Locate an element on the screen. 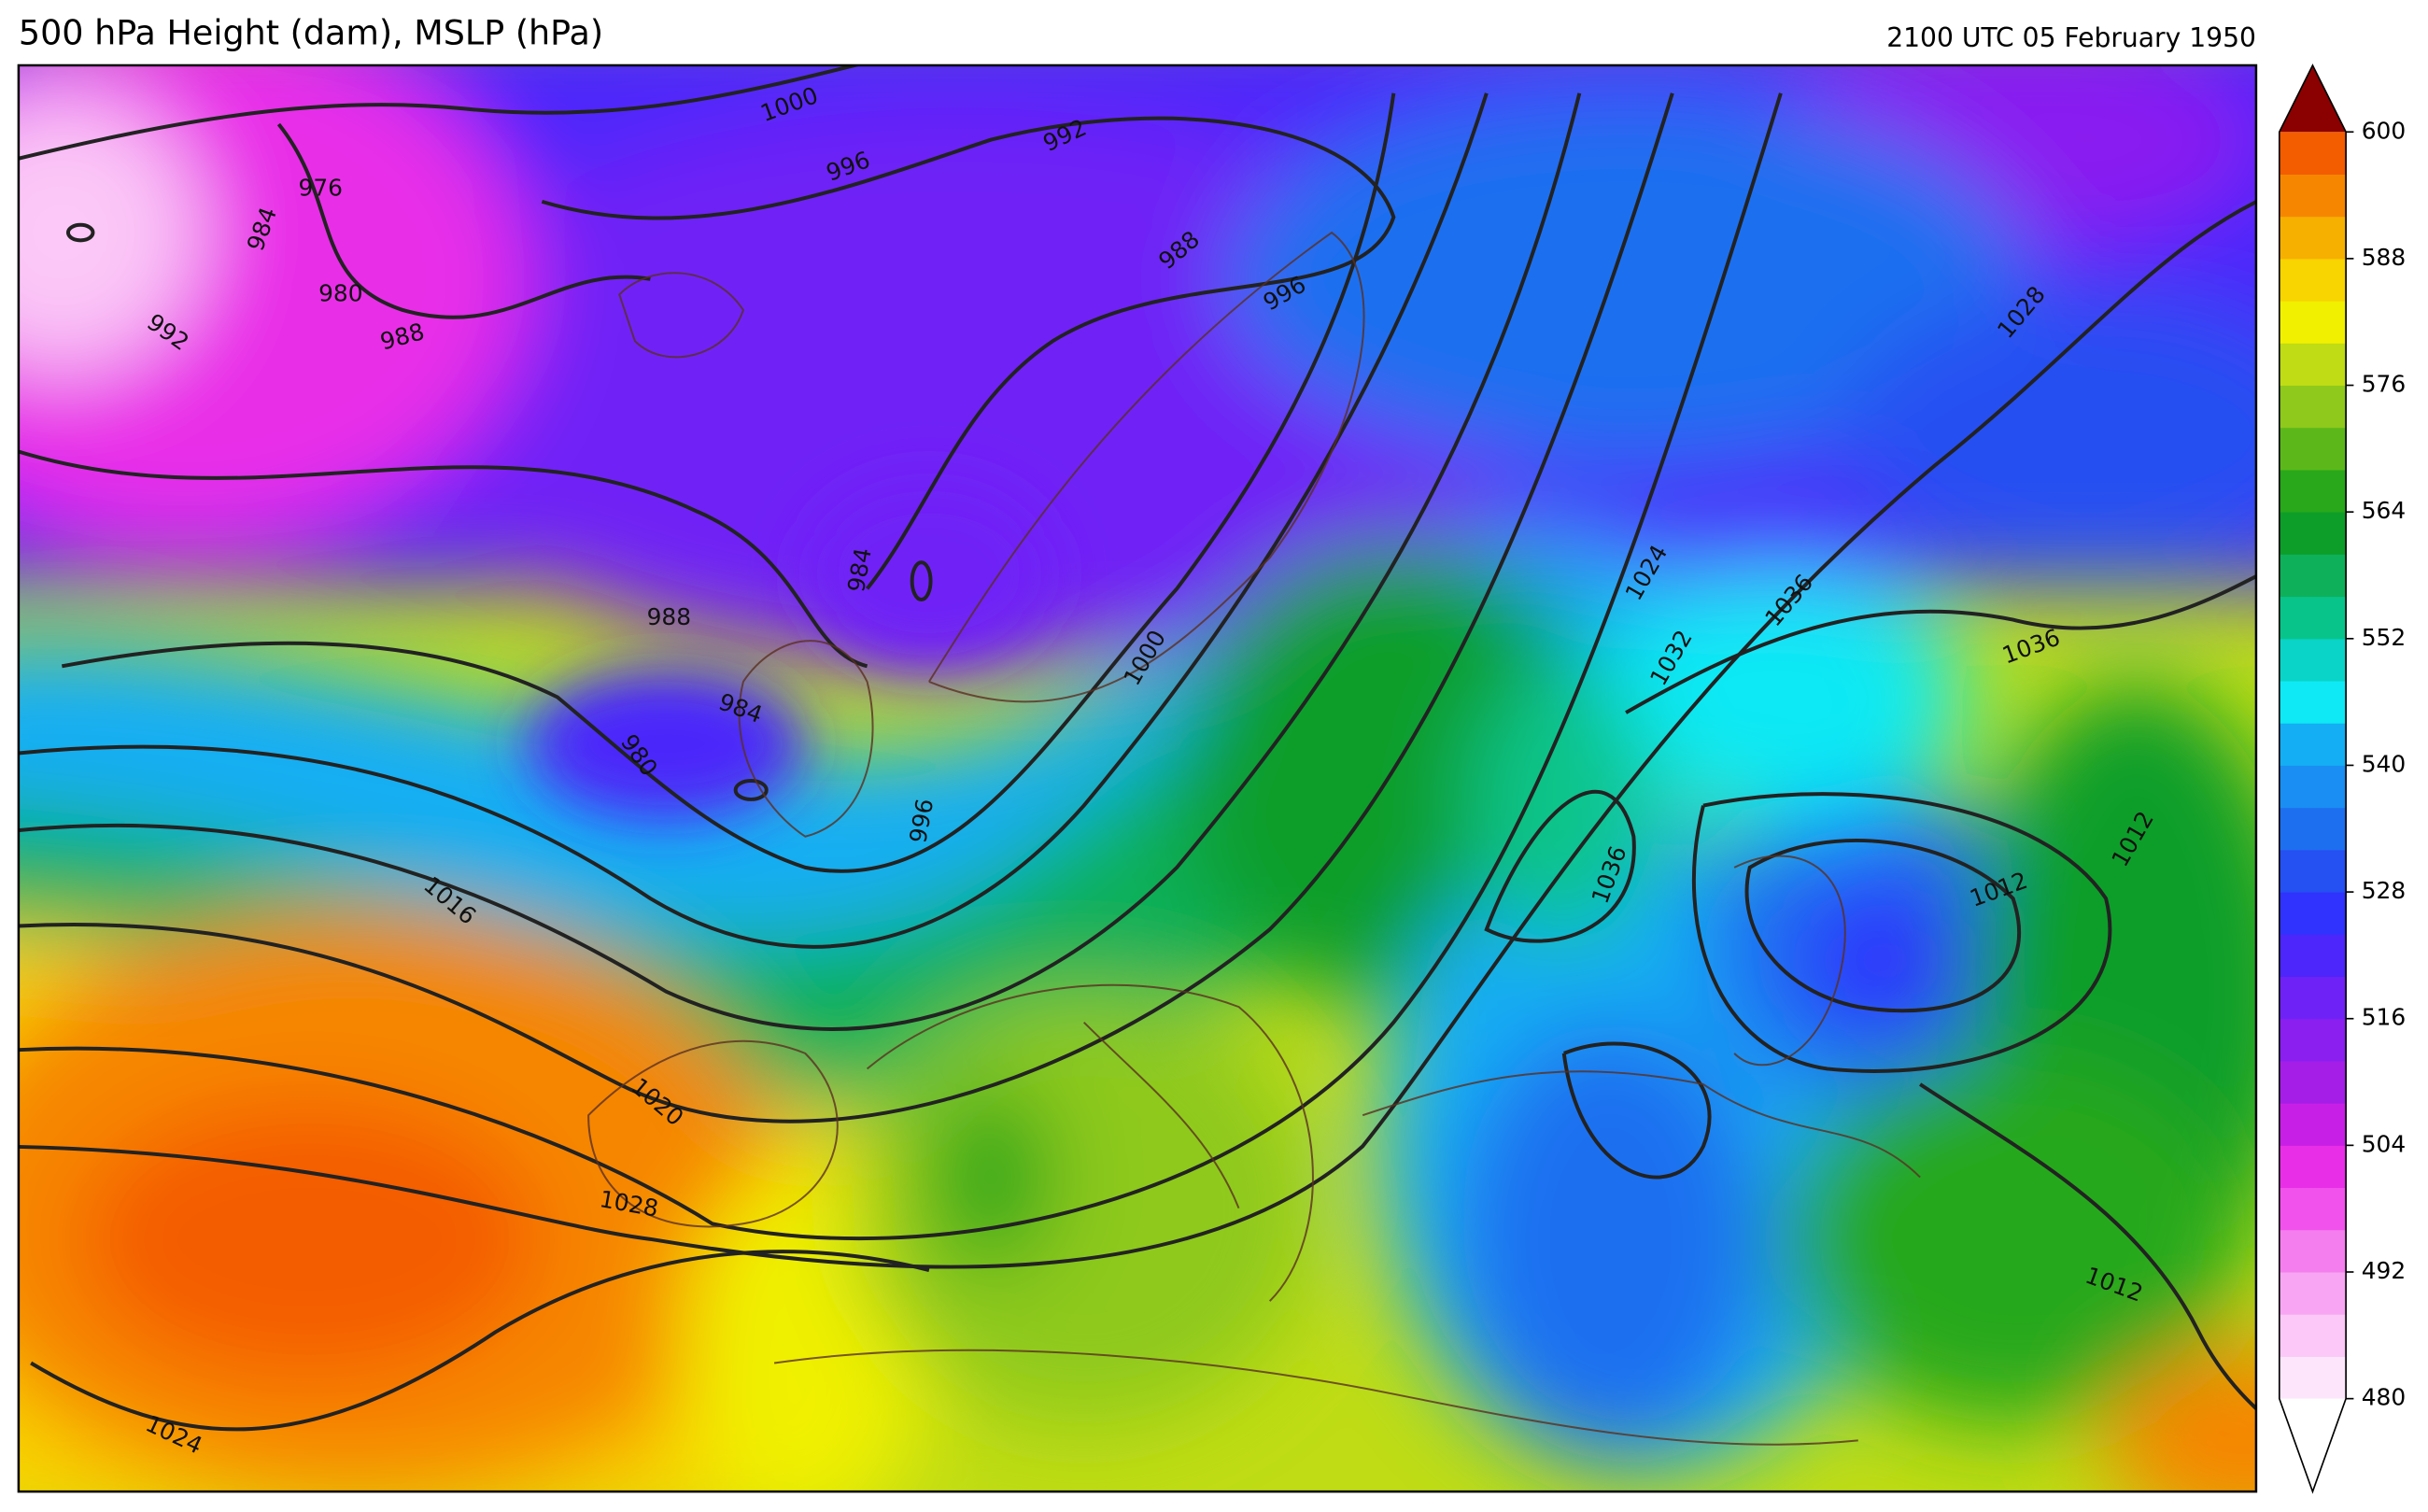 The image size is (2428, 1512). colorbar-tick-label: 588 is located at coordinates (2384, 257).